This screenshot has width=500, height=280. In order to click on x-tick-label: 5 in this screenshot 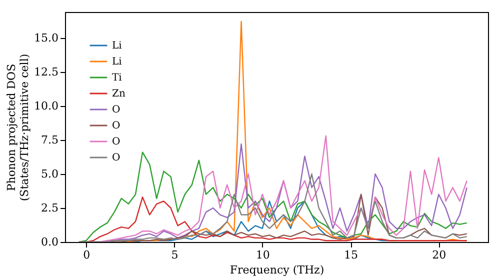, I will do `click(174, 255)`.